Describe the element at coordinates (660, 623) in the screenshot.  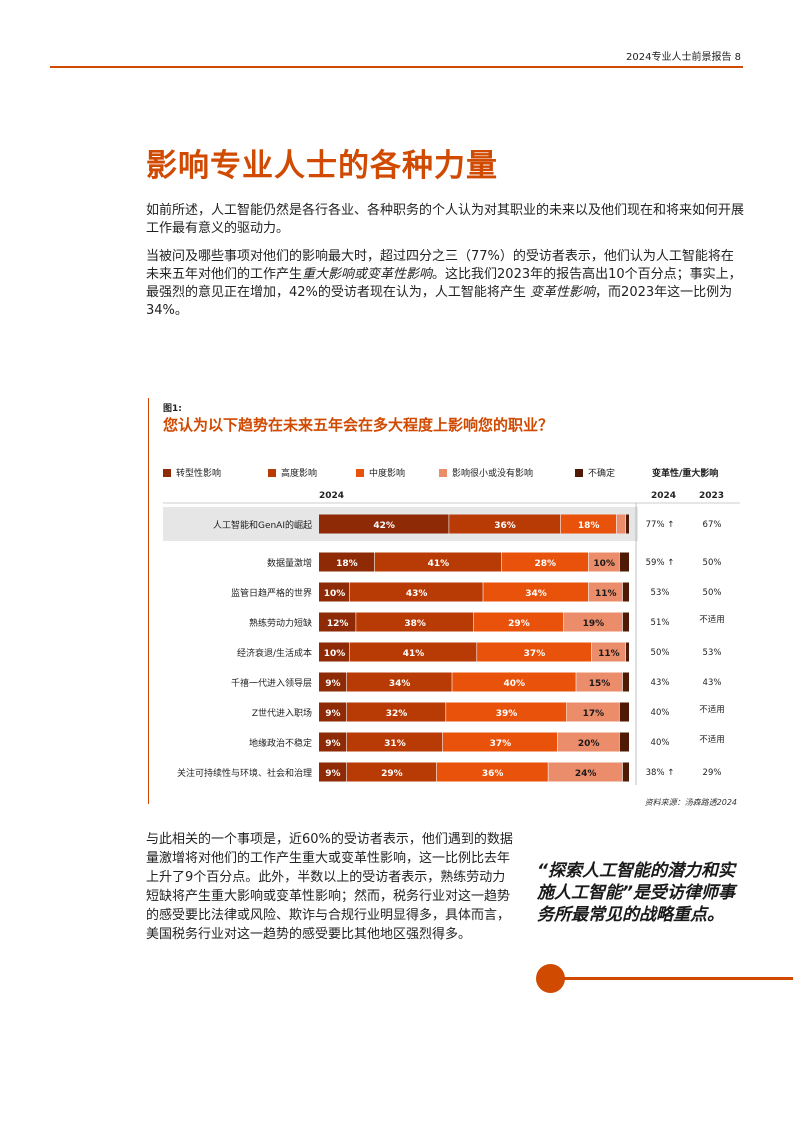
I see `impact-2024-value: 51%` at that location.